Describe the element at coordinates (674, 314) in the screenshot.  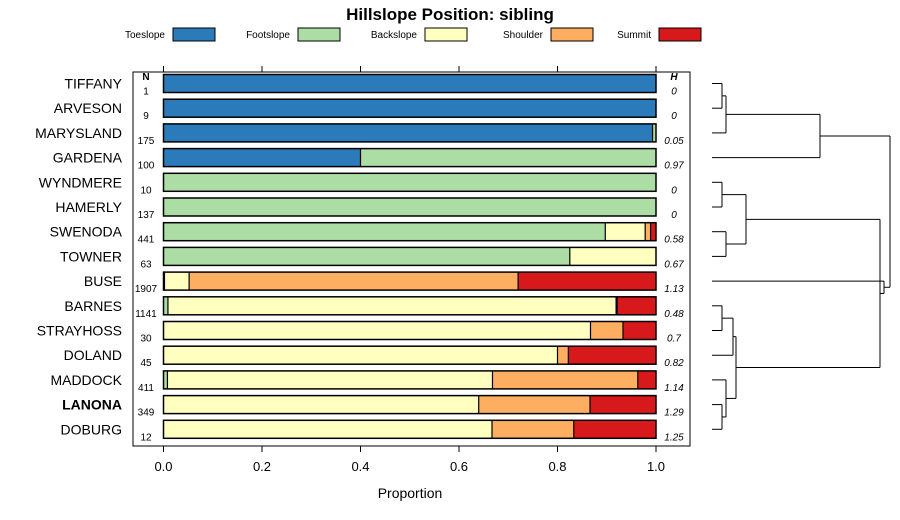
I see `h-value: 0.48` at that location.